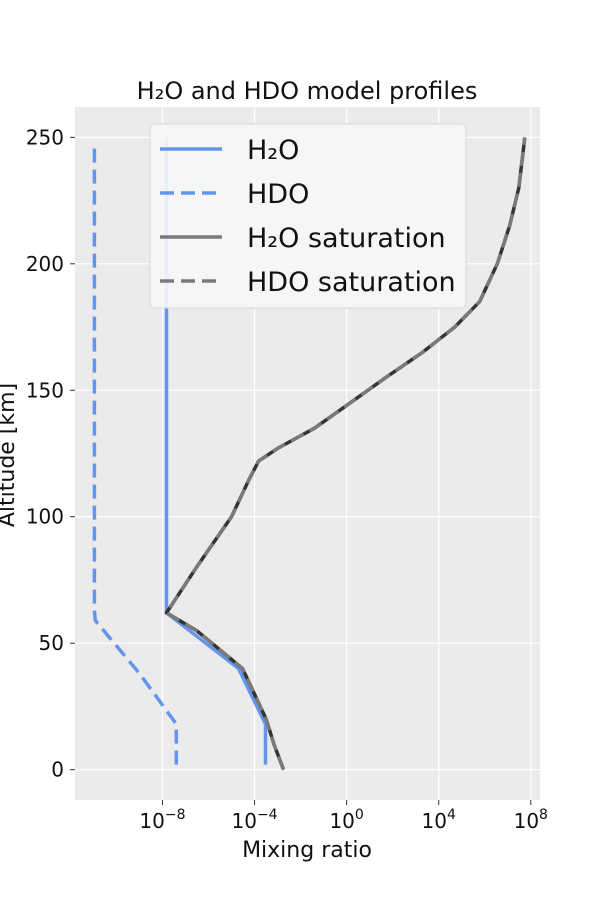 This screenshot has width=600, height=900. Describe the element at coordinates (278, 194) in the screenshot. I see `legend-label: HDO` at that location.